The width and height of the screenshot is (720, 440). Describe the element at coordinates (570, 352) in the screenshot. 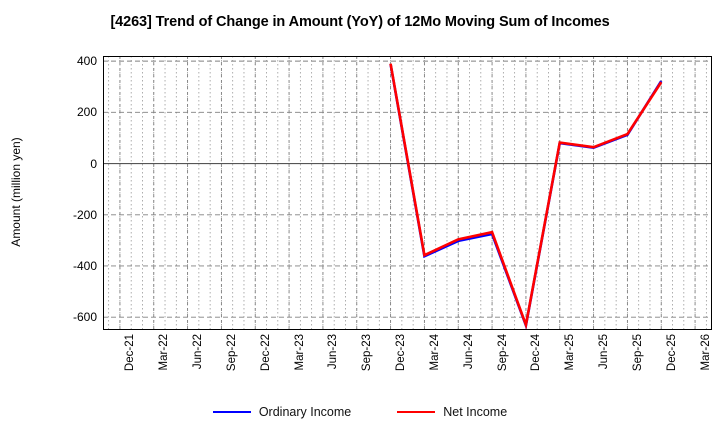

I see `x-tick-label: Mar-25` at that location.